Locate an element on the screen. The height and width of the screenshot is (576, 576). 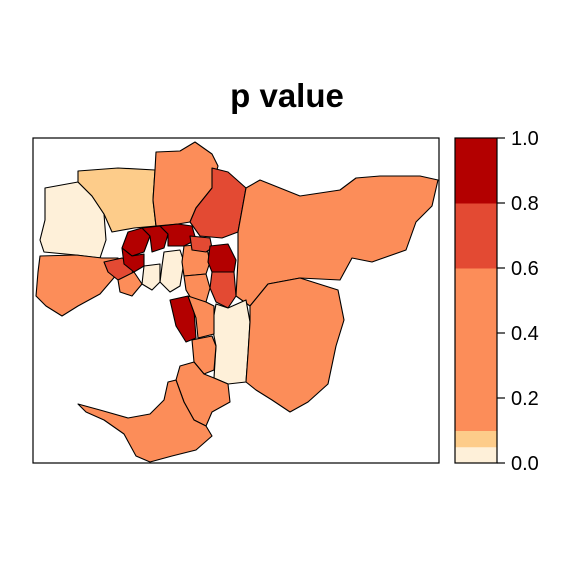
region-peninsula is located at coordinates (145, 421).